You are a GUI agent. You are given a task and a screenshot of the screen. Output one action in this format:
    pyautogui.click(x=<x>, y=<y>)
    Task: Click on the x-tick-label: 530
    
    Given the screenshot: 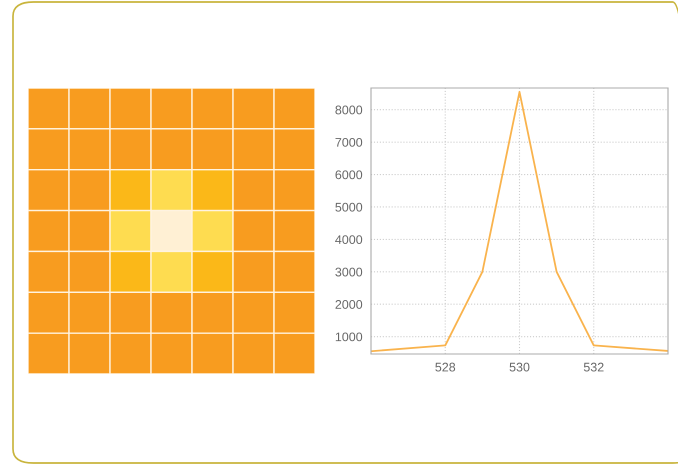 What is the action you would take?
    pyautogui.click(x=520, y=367)
    